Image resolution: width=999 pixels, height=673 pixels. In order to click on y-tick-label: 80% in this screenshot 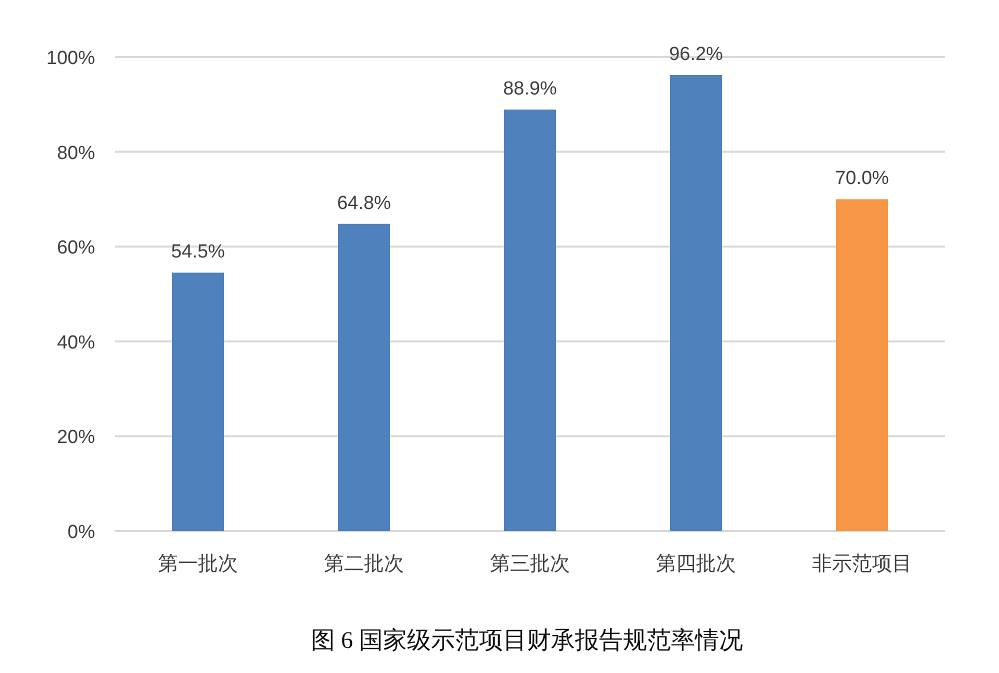, I will do `click(76, 153)`.